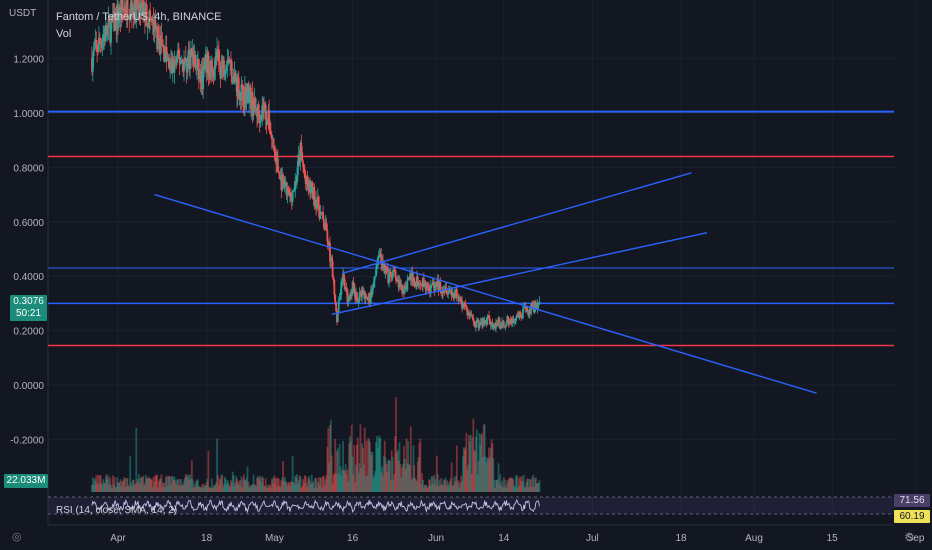  What do you see at coordinates (17, 537) in the screenshot?
I see `tradingview-logo-icon: ◎` at bounding box center [17, 537].